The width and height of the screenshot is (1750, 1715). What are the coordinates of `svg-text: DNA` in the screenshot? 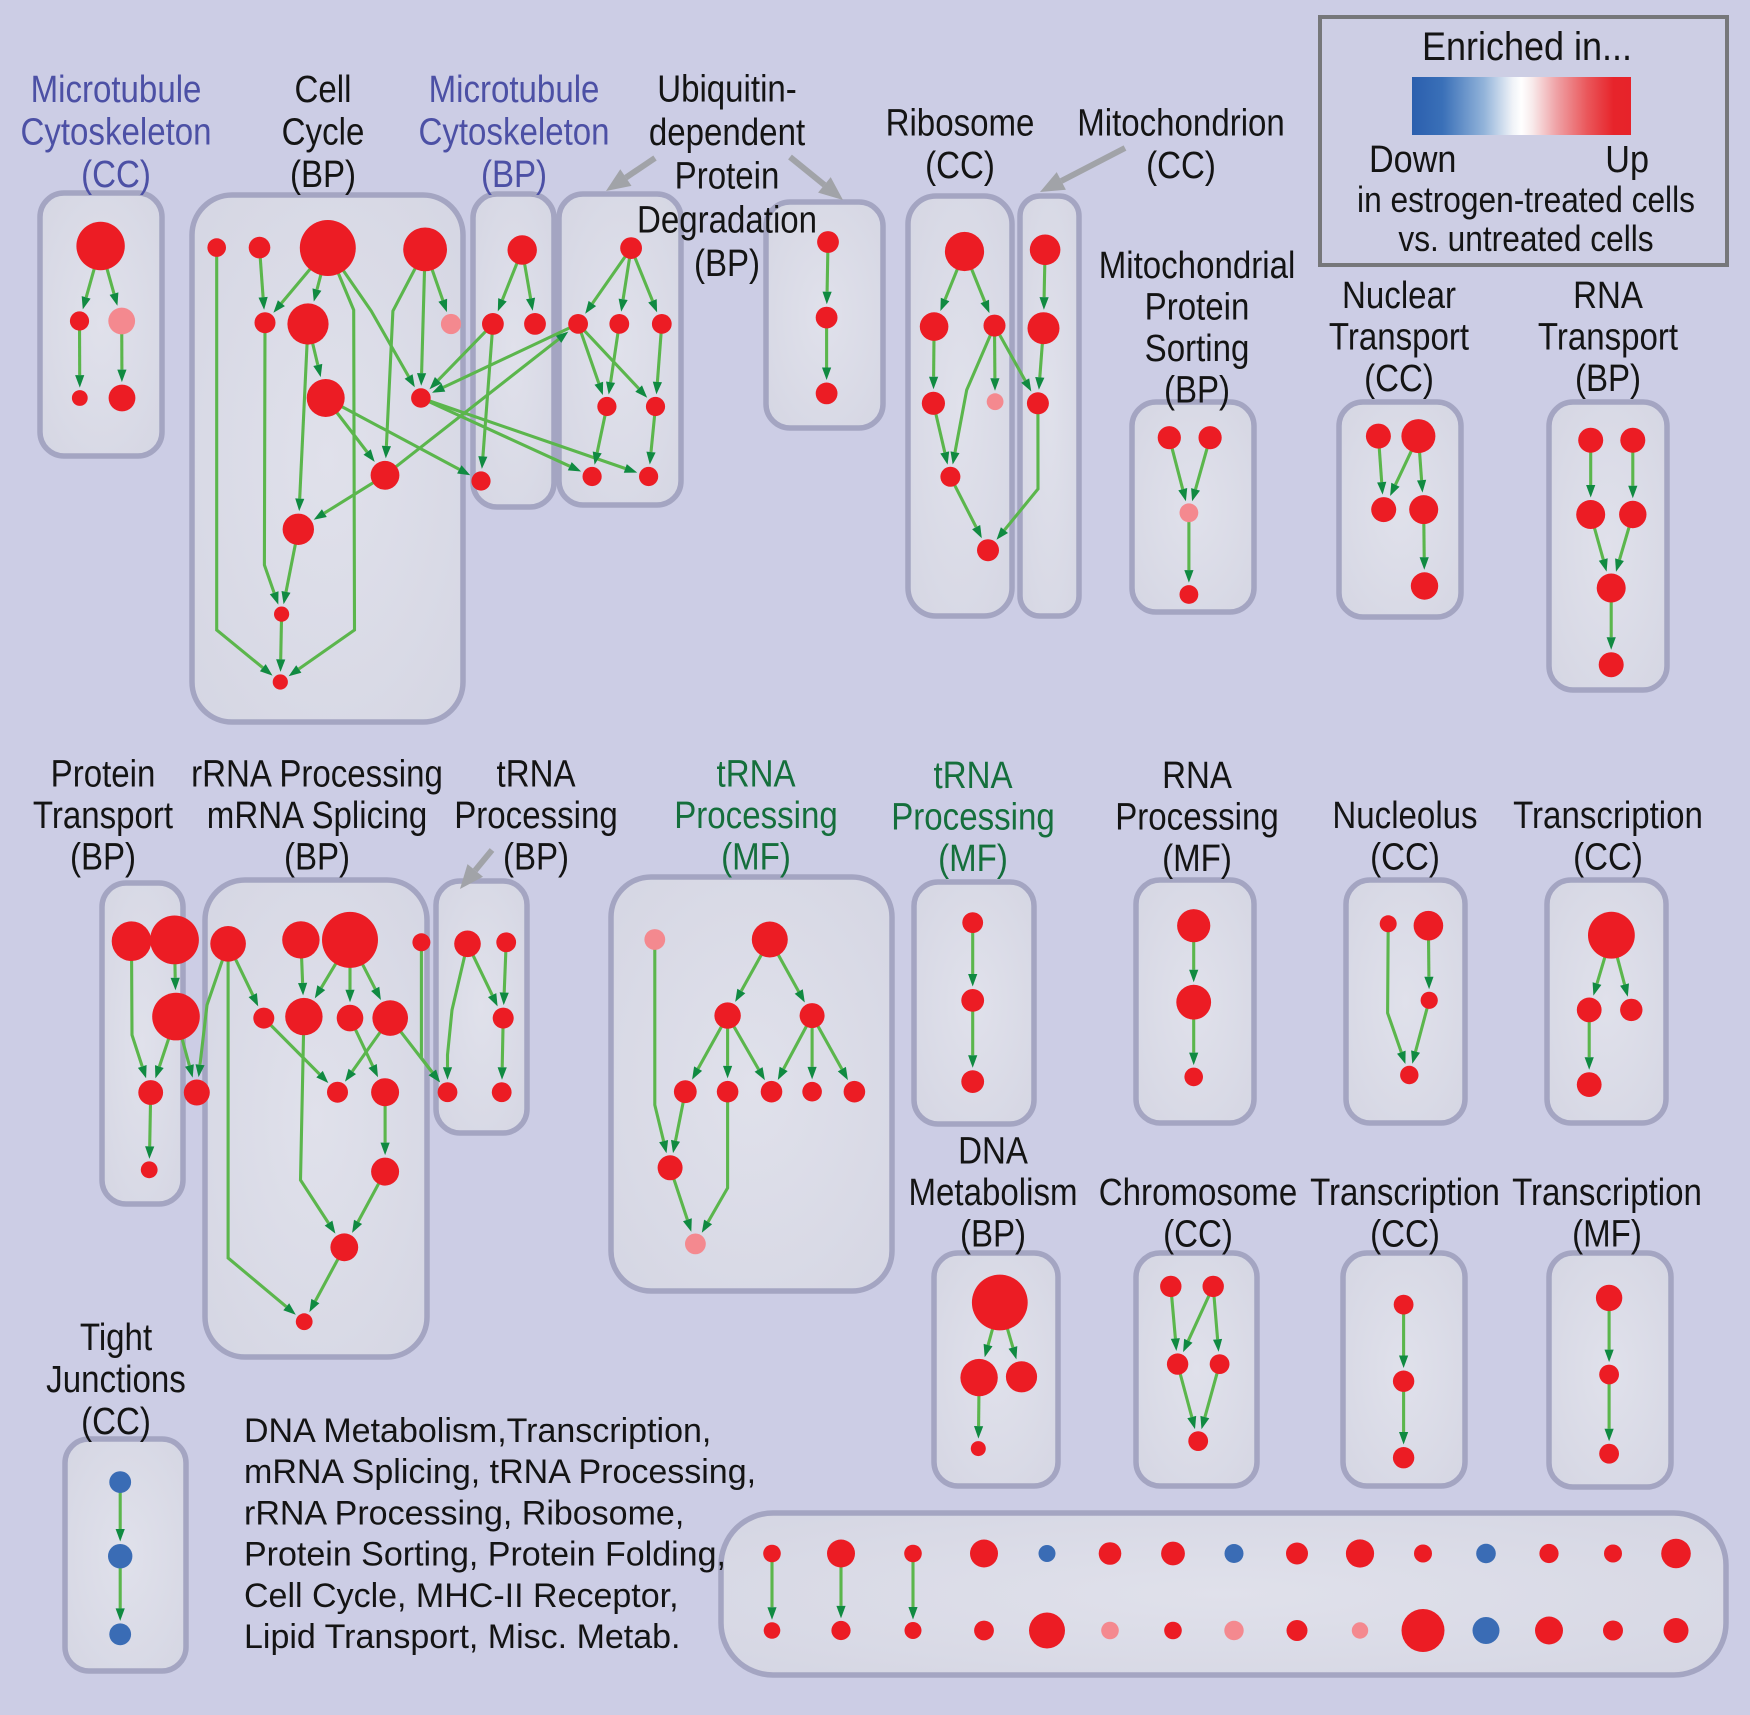 It's located at (993, 1150).